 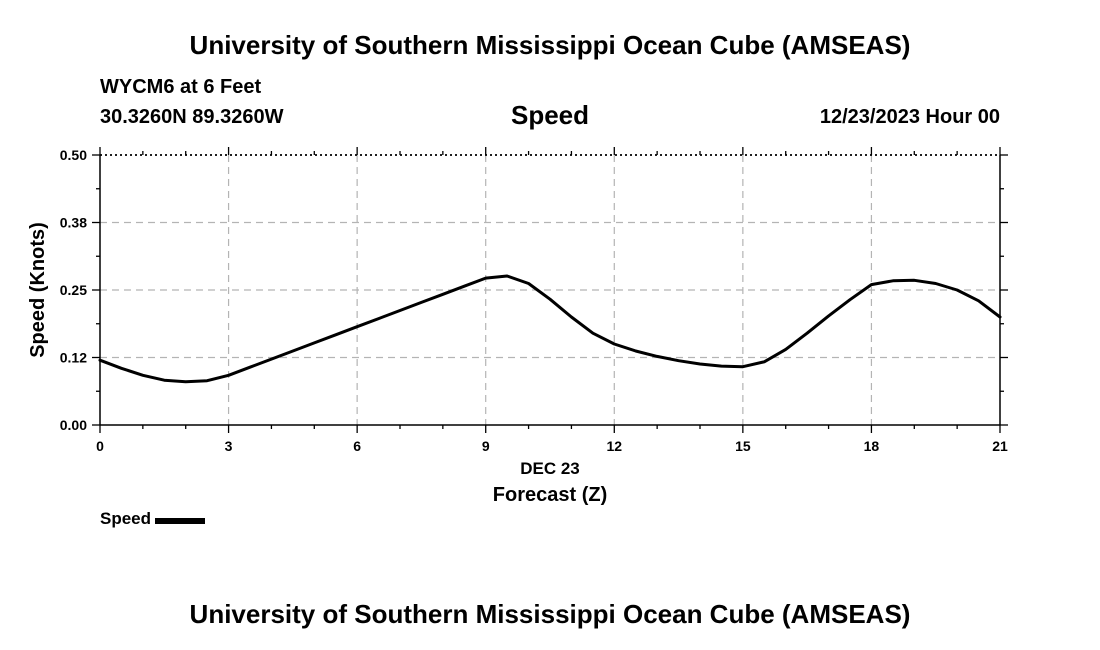 I want to click on y-tick-label: 0.12, so click(x=73, y=358).